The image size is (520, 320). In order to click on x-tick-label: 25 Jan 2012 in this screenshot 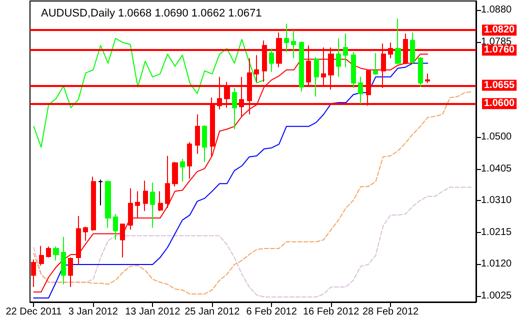, I will do `click(212, 312)`.